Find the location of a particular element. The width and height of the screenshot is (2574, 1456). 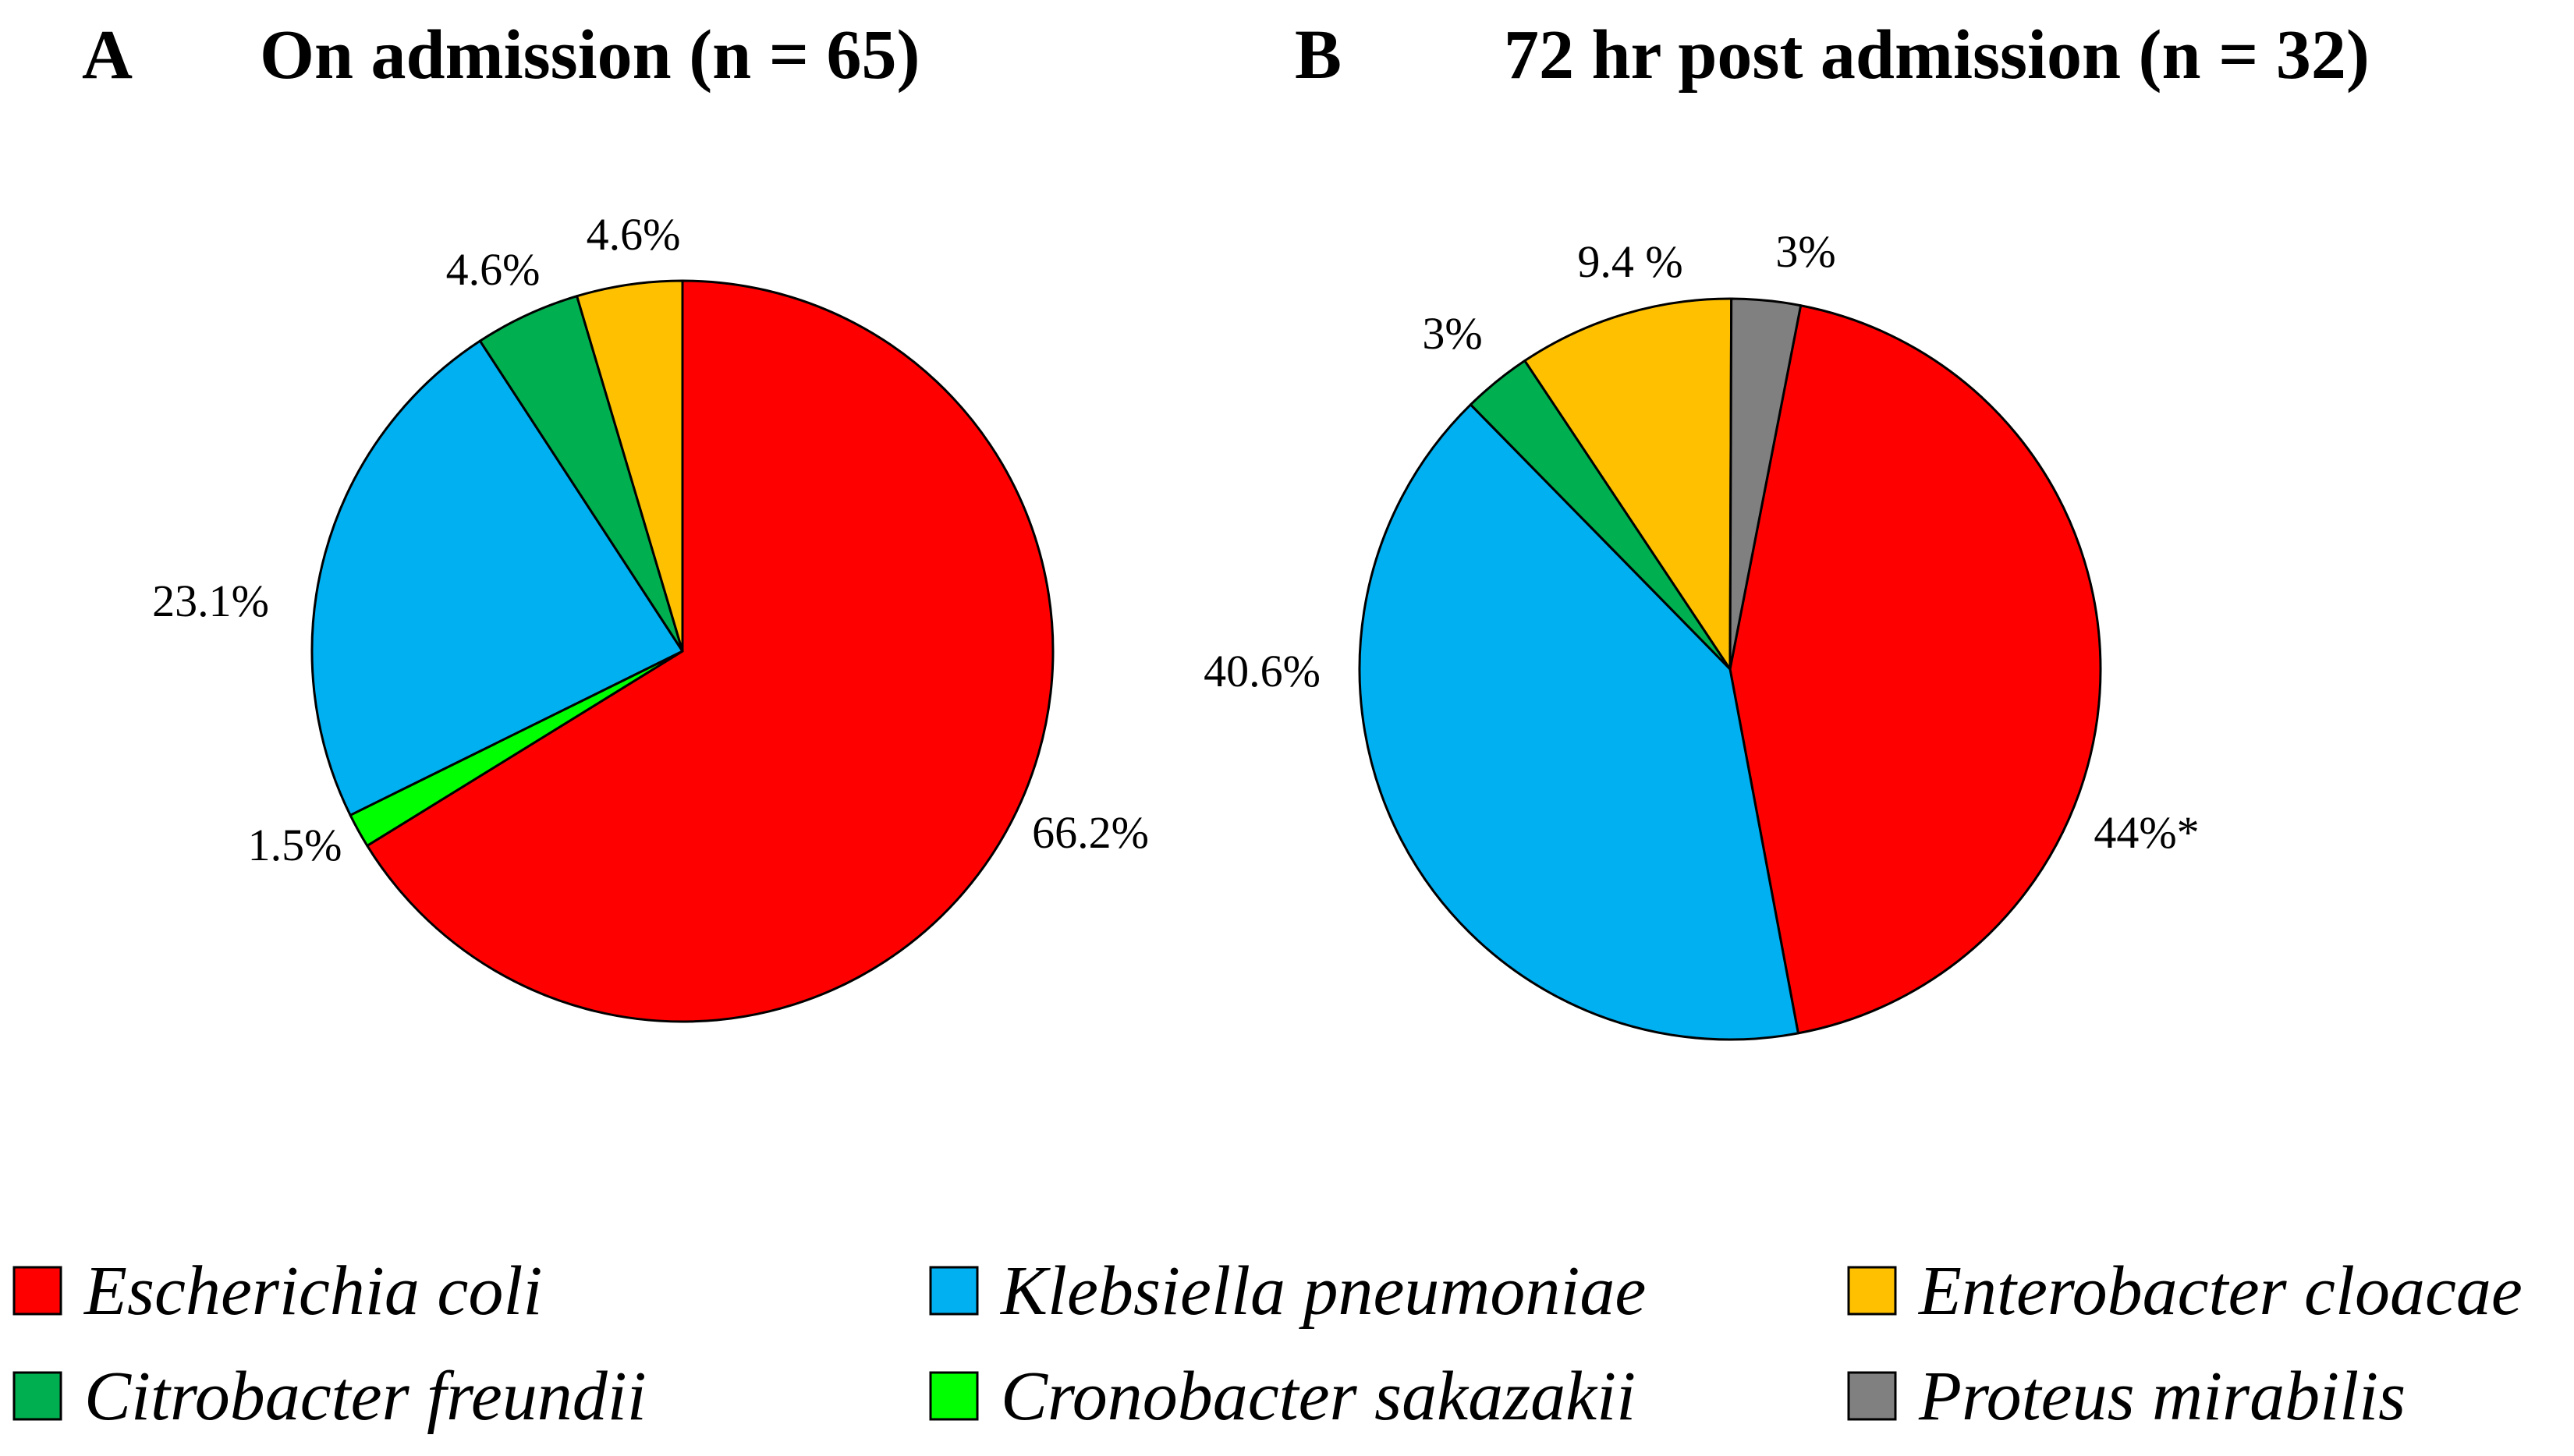

legend-item-escherichia-coli: Escherichia coli is located at coordinates (277, 1291).